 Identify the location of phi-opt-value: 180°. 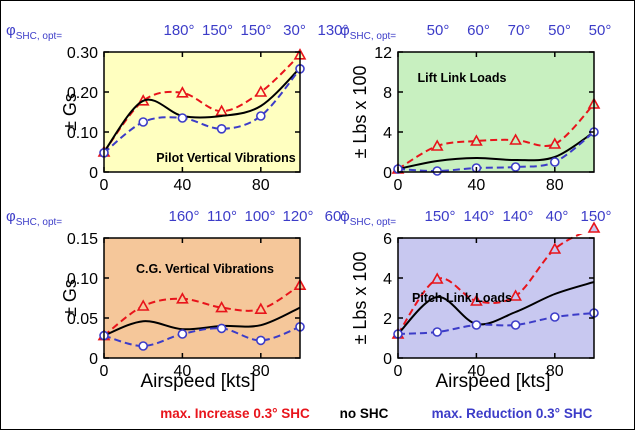
(178, 30).